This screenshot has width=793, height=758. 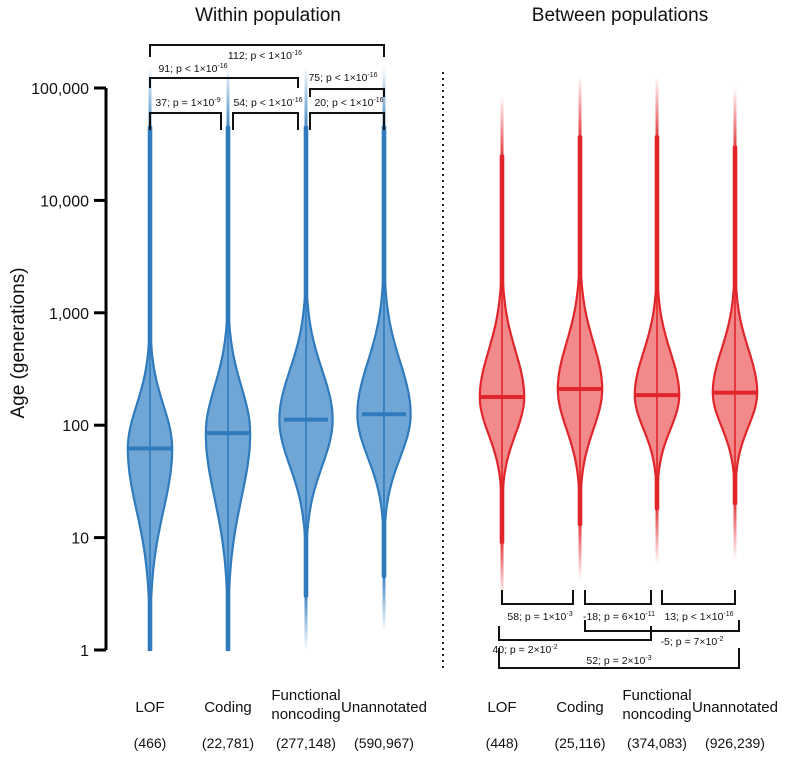 What do you see at coordinates (75, 426) in the screenshot?
I see `y-tick-label: 100` at bounding box center [75, 426].